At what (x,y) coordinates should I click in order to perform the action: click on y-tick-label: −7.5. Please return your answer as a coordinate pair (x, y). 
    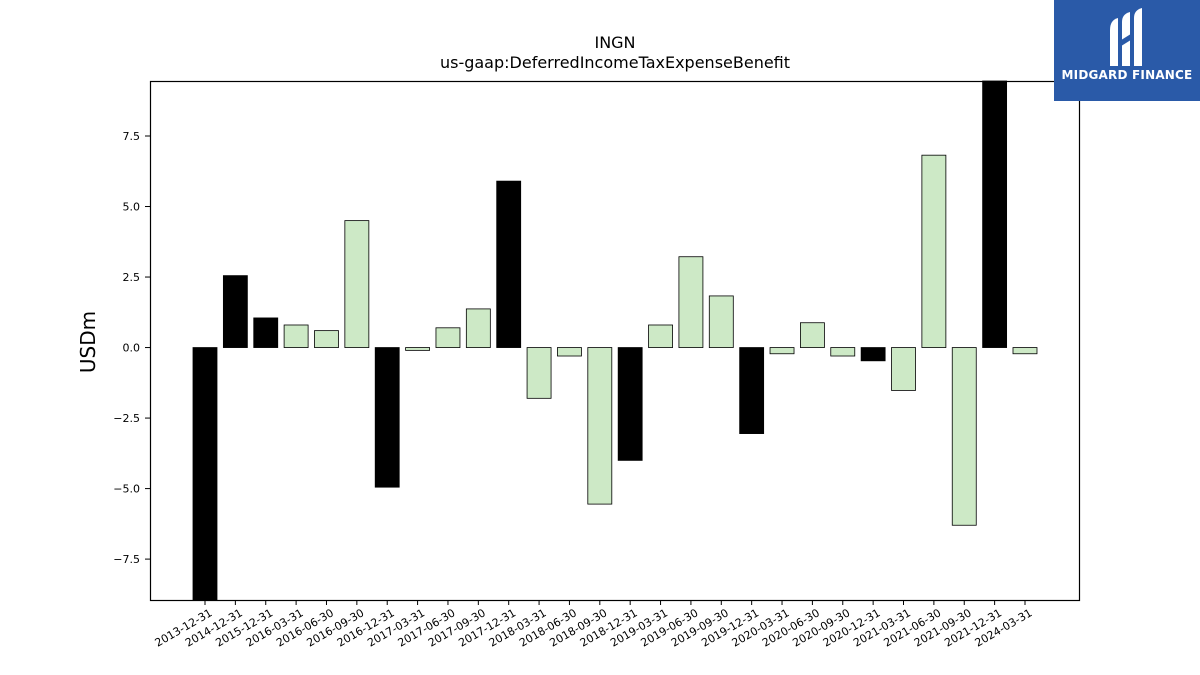
    Looking at the image, I should click on (126, 559).